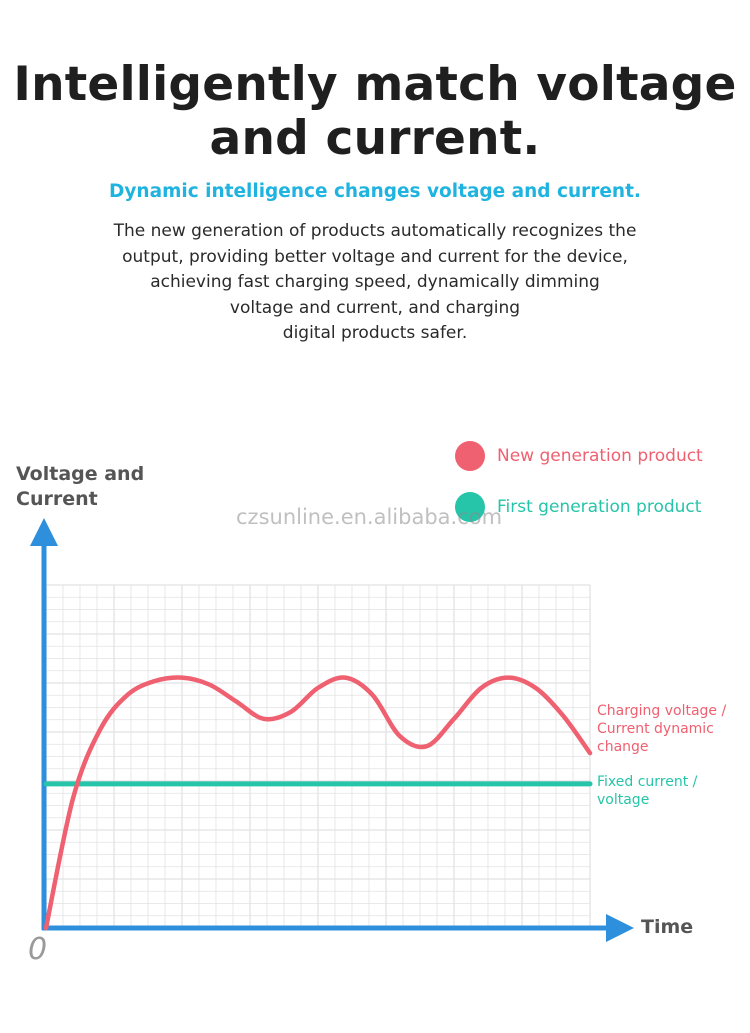 The height and width of the screenshot is (1033, 750). What do you see at coordinates (599, 507) in the screenshot?
I see `legend-label-first-generation: First generation product` at bounding box center [599, 507].